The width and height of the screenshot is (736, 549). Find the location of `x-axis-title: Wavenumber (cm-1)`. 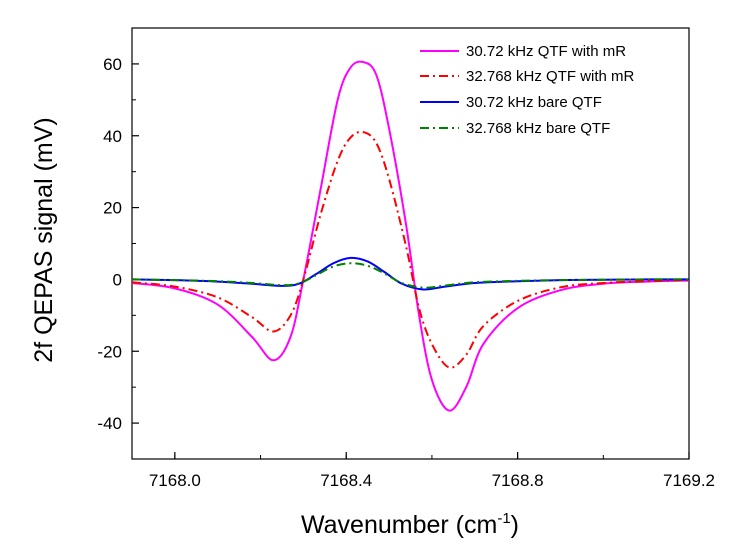

x-axis-title: Wavenumber (cm-1) is located at coordinates (410, 524).